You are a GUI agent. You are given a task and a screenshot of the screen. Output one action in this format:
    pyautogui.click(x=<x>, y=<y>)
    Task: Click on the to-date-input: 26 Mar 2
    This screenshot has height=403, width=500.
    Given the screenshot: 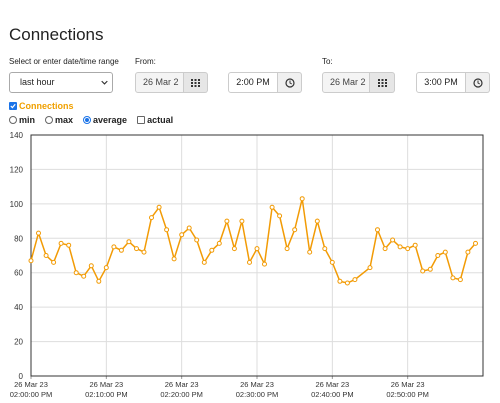 What is the action you would take?
    pyautogui.click(x=346, y=82)
    